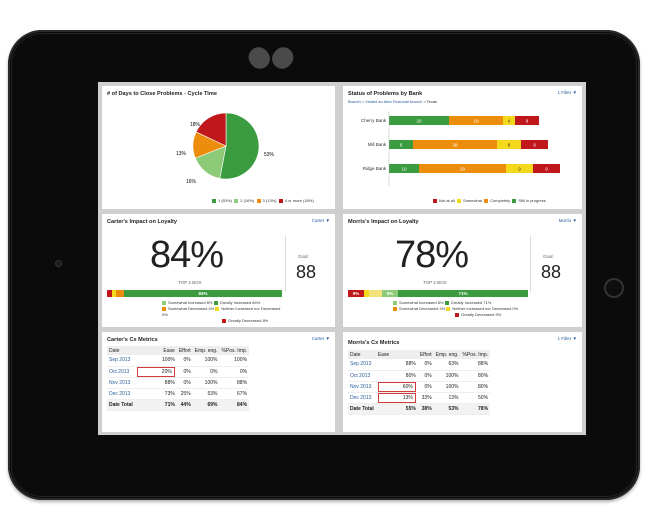  What do you see at coordinates (234, 394) in the screenshot?
I see `cell: 67%` at bounding box center [234, 394].